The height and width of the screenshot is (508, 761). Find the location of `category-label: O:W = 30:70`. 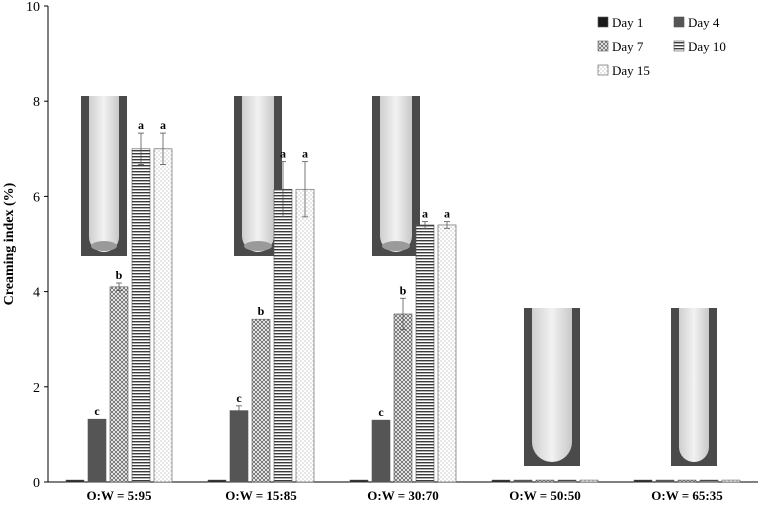

category-label: O:W = 30:70 is located at coordinates (402, 495).